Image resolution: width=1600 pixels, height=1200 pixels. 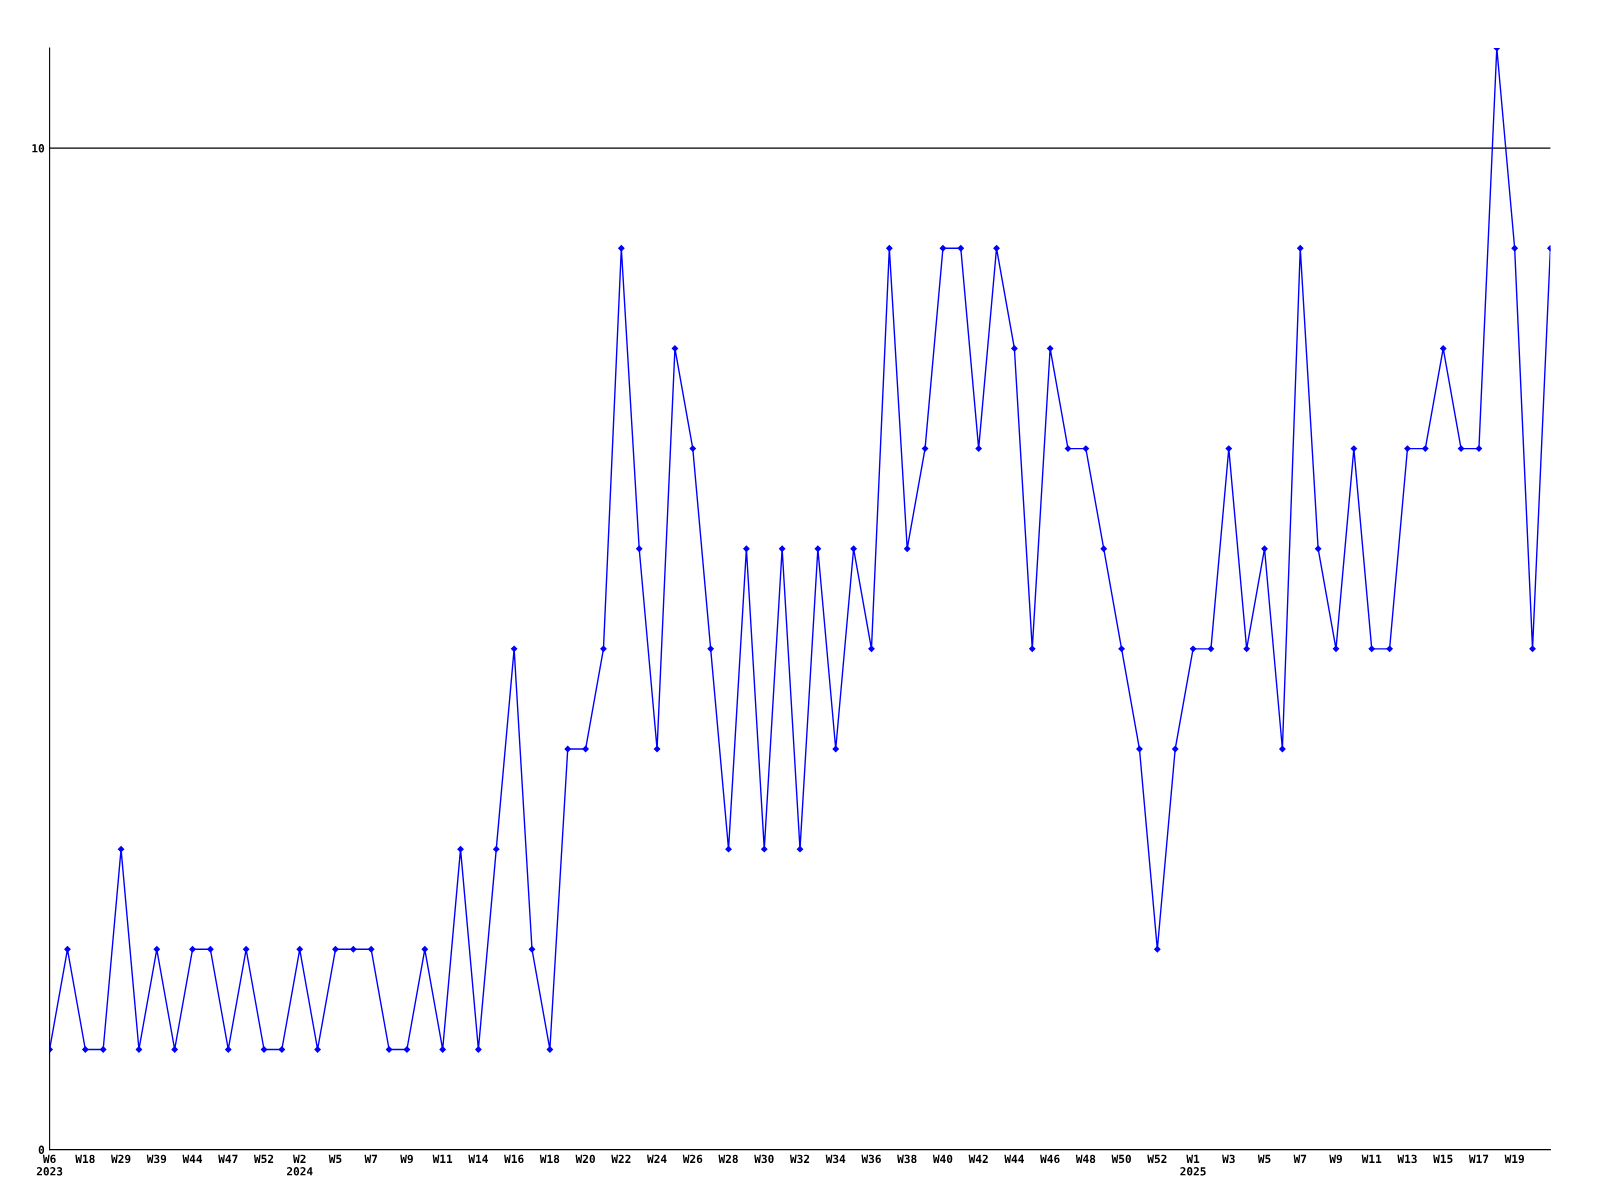 I want to click on x-tick-label: W28, so click(x=728, y=1159).